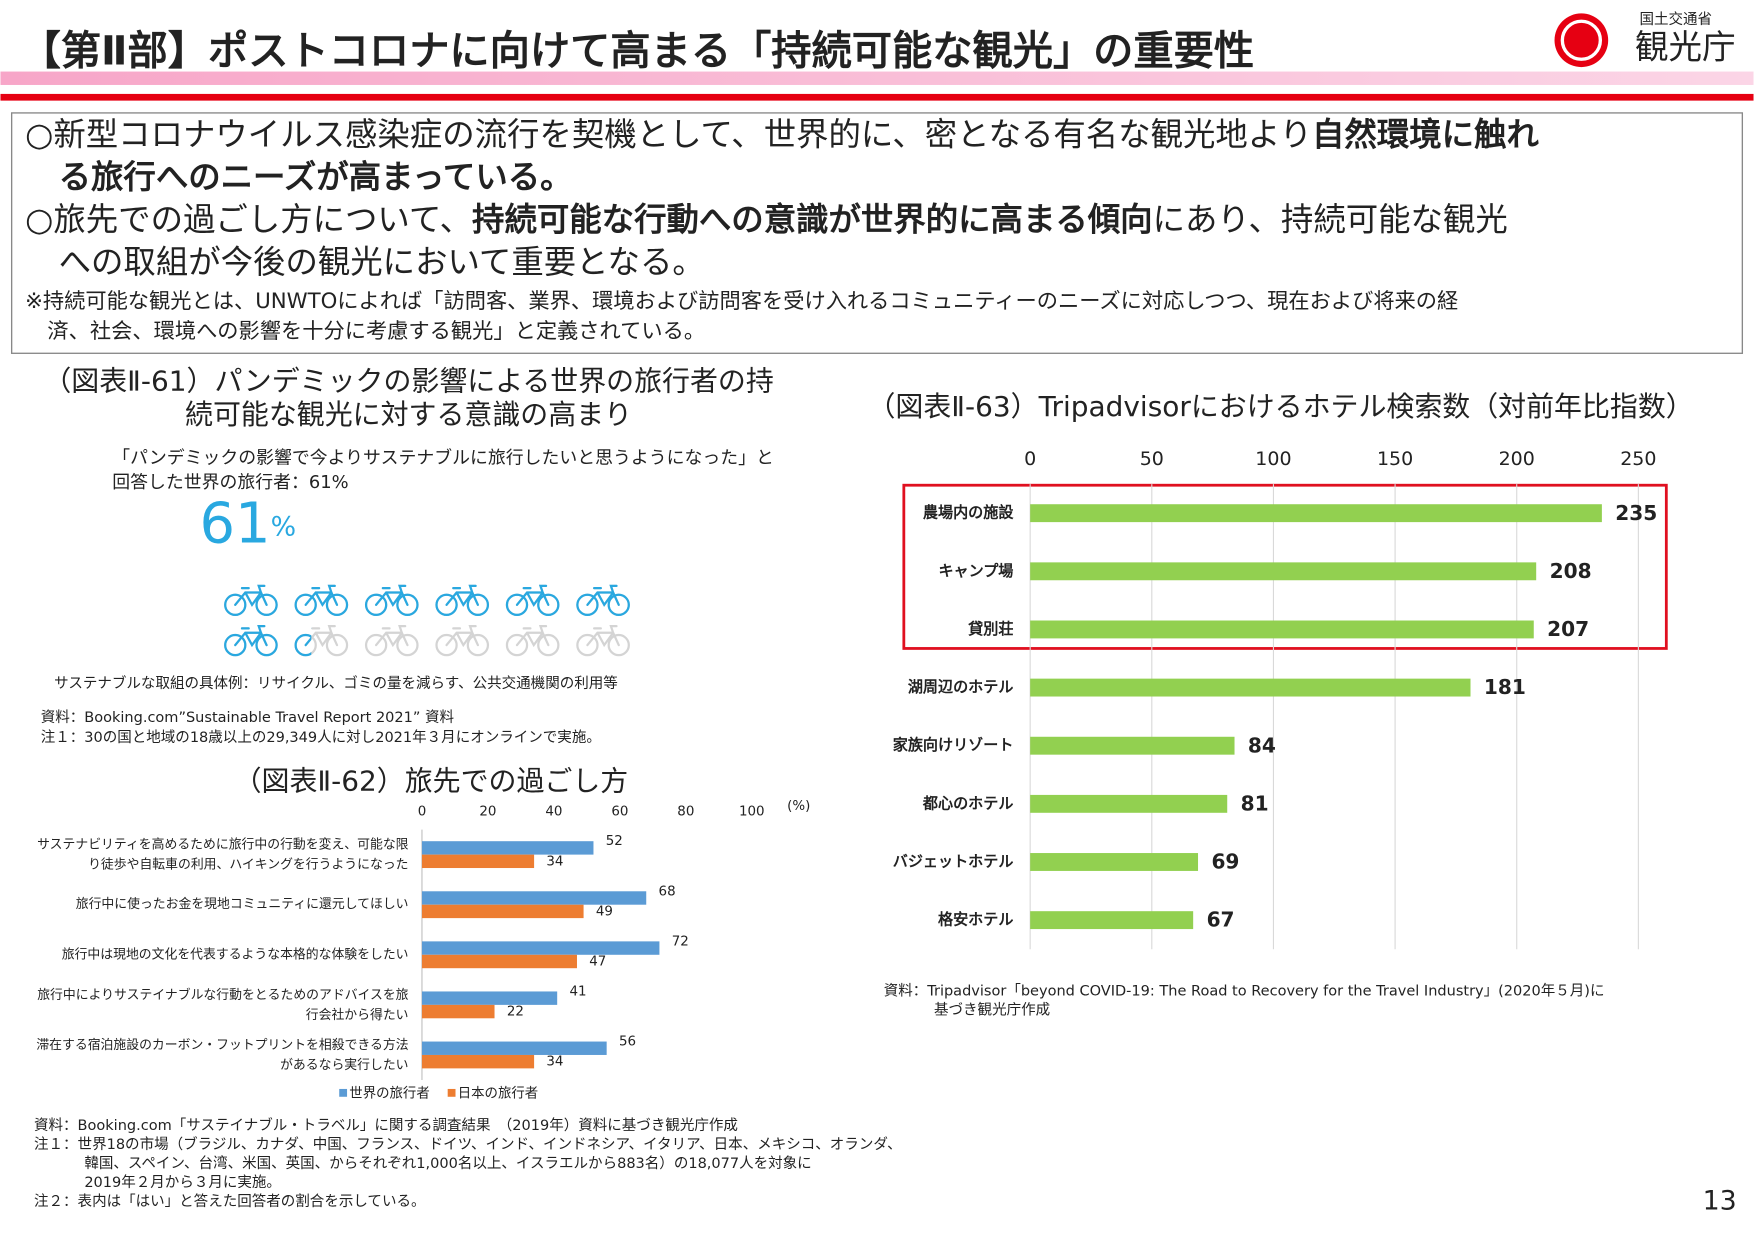  What do you see at coordinates (248, 219) in the screenshot?
I see `summary-segment: ○旅先での過ごし方について、` at bounding box center [248, 219].